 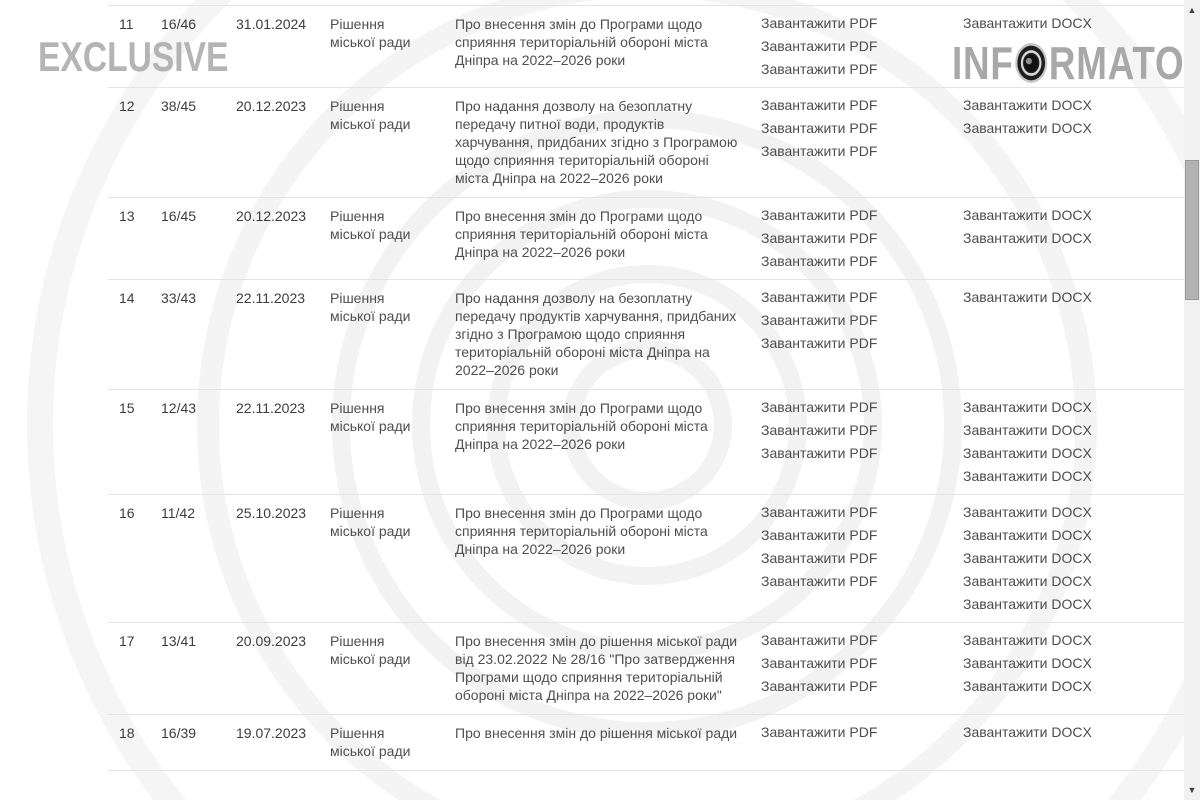 I want to click on row-index: 18, so click(x=127, y=733).